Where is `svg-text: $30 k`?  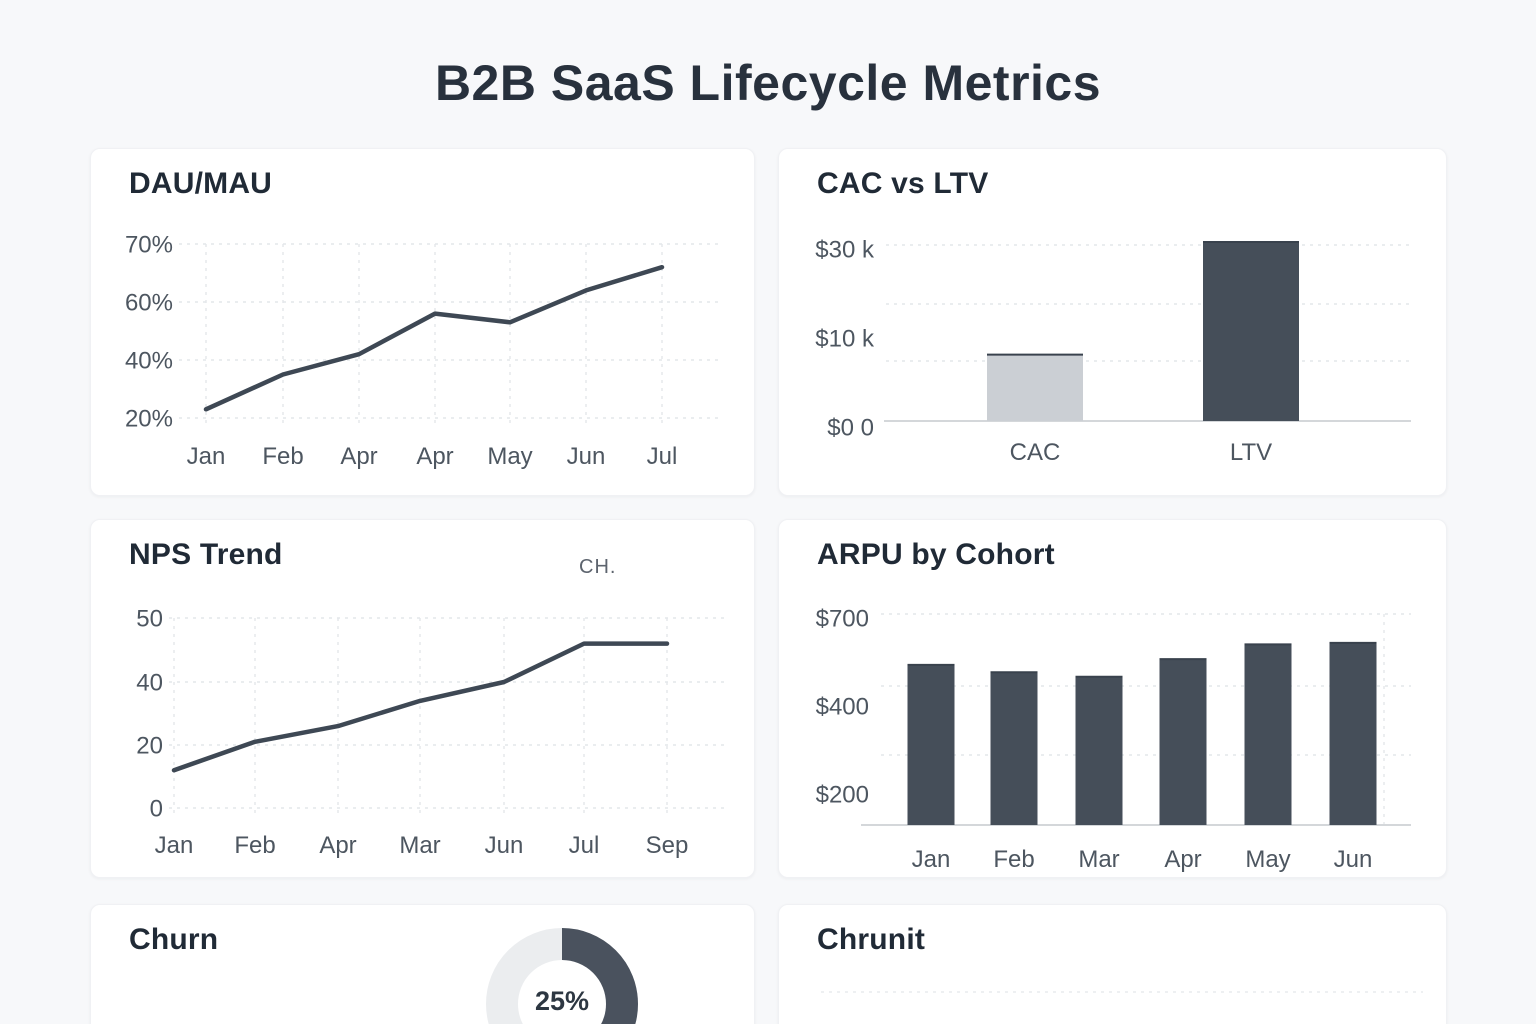
svg-text: $30 k is located at coordinates (845, 249).